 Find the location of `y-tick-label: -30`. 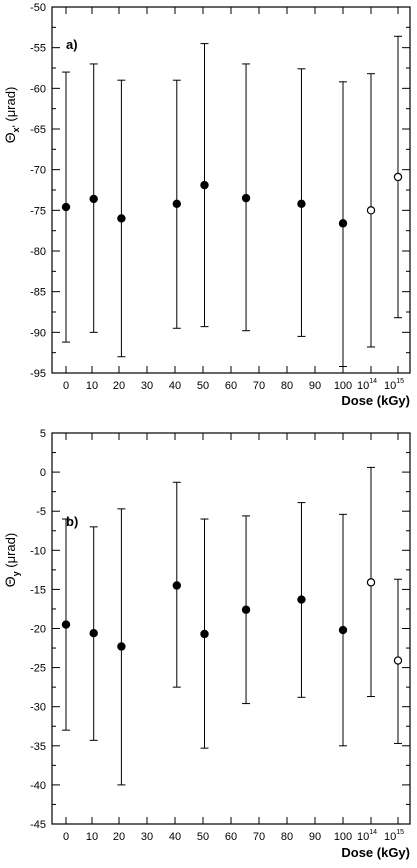

y-tick-label: -30 is located at coordinates (38, 708).